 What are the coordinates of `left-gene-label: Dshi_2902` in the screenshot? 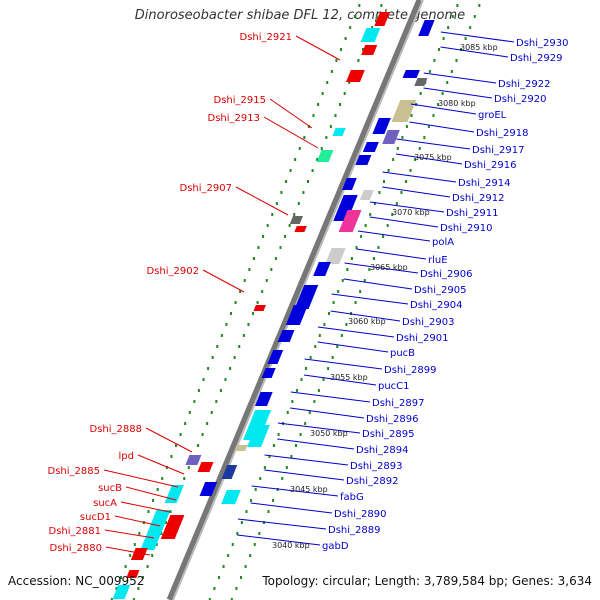 It's located at (173, 271).